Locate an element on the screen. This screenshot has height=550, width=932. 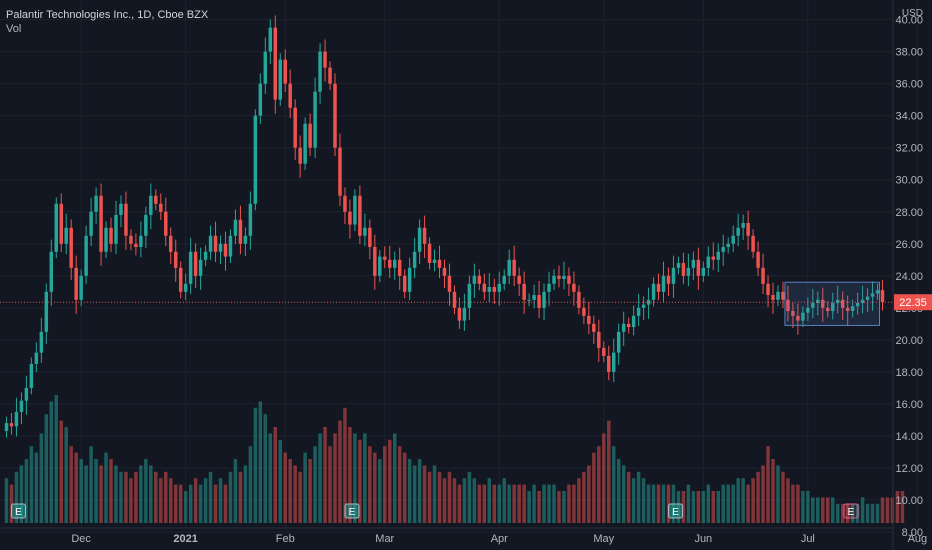
price-tick-label: 24.00 is located at coordinates (909, 277).